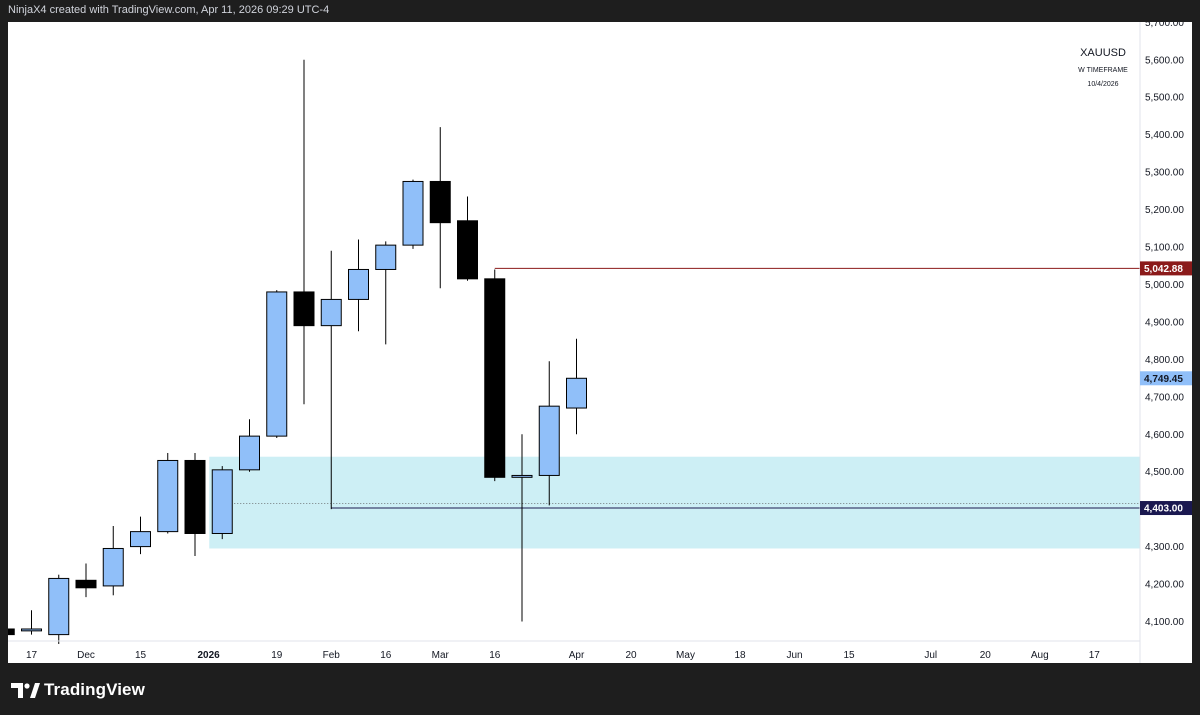  Describe the element at coordinates (600, 689) in the screenshot. I see `footer-bar: TradingView` at that location.